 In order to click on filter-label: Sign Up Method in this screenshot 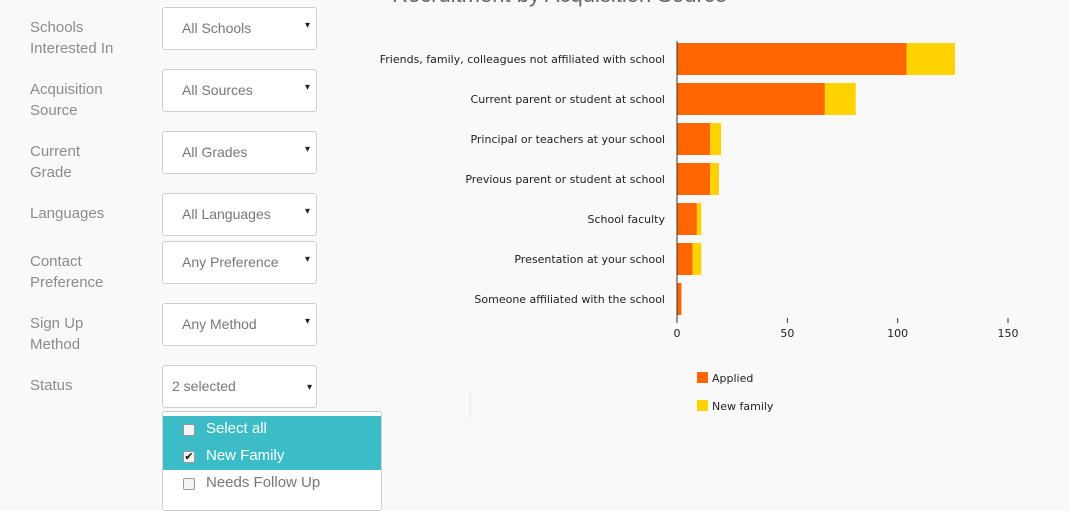, I will do `click(57, 334)`.